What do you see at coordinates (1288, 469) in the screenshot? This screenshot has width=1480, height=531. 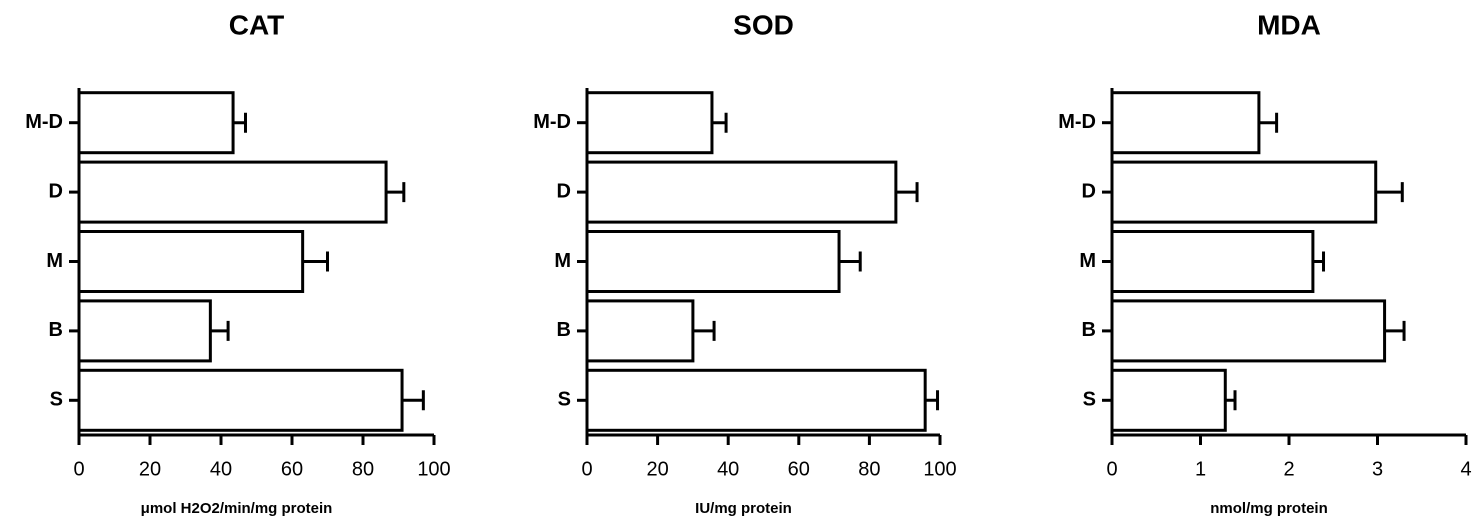 I see `x-tick-label: 2` at bounding box center [1288, 469].